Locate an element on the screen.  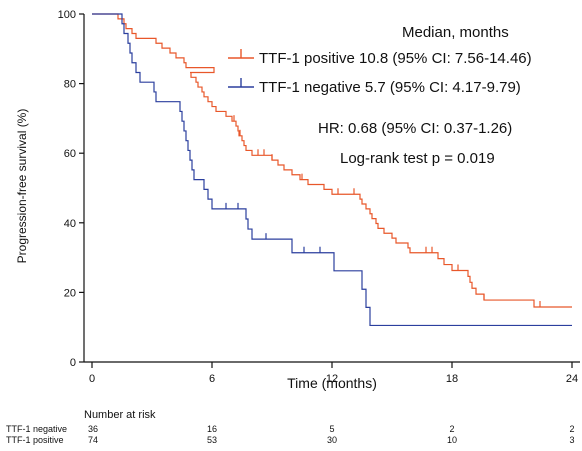
y-tick-label: 100 is located at coordinates (67, 15).